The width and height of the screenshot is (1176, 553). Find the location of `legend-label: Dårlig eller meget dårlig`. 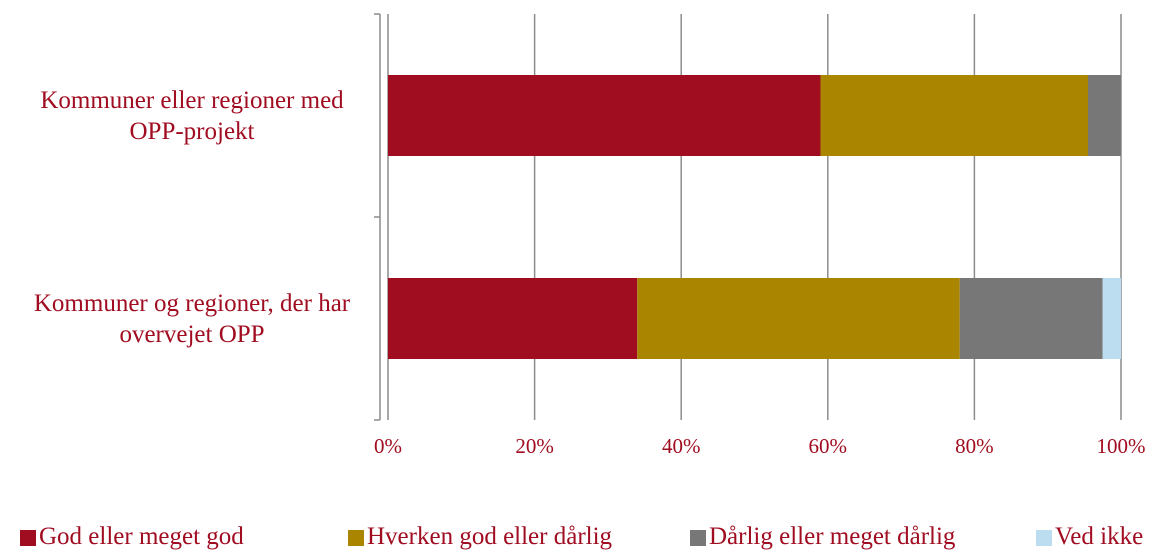

legend-label: Dårlig eller meget dårlig is located at coordinates (832, 536).